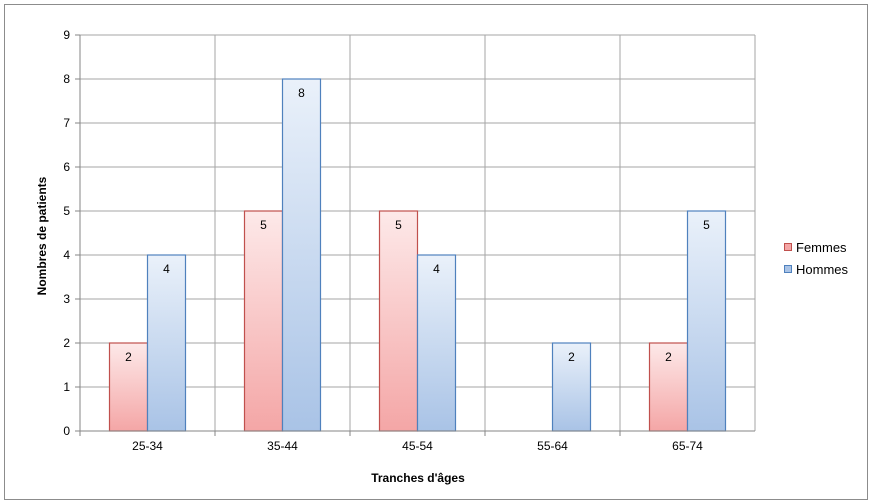 The height and width of the screenshot is (504, 872). Describe the element at coordinates (66, 431) in the screenshot. I see `y-tick-label: 0` at that location.